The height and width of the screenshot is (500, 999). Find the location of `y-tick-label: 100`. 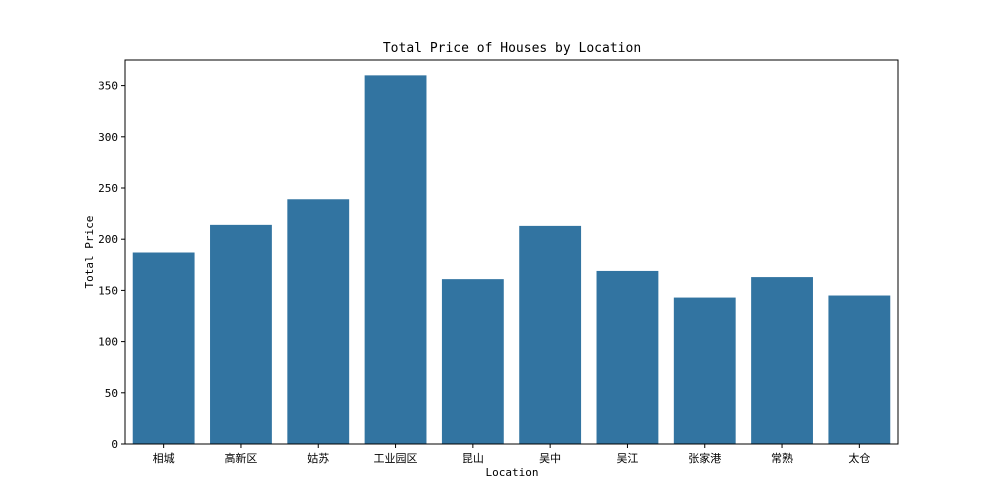

y-tick-label: 100 is located at coordinates (108, 342).